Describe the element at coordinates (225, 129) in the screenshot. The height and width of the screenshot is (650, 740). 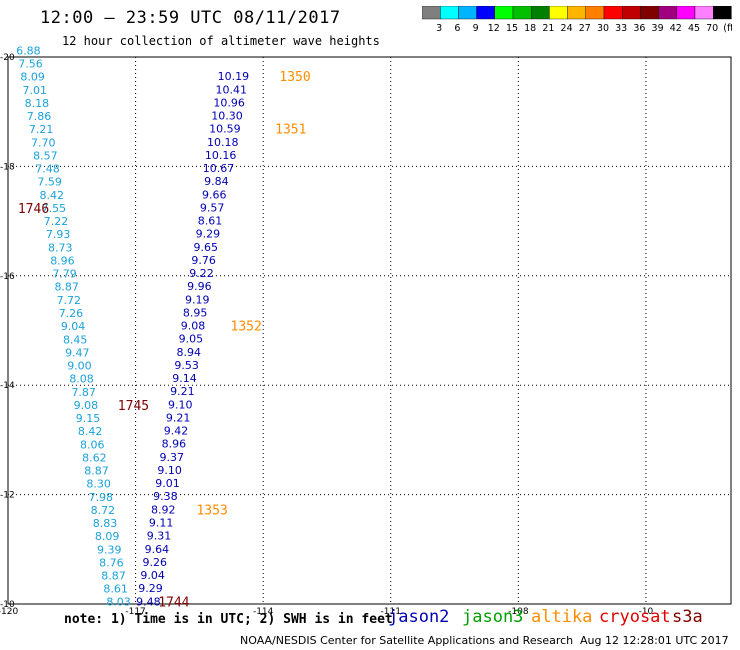
I see `jason2-wave-height: 10.59` at that location.